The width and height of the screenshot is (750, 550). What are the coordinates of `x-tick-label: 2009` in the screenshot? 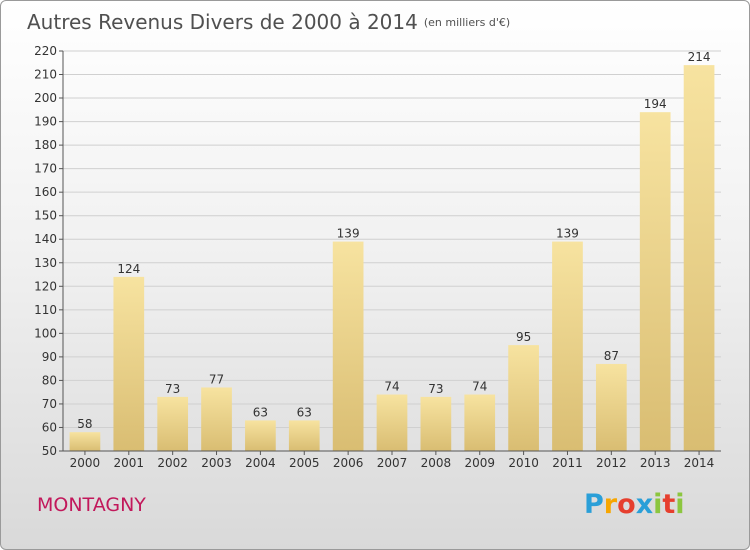 It's located at (479, 463).